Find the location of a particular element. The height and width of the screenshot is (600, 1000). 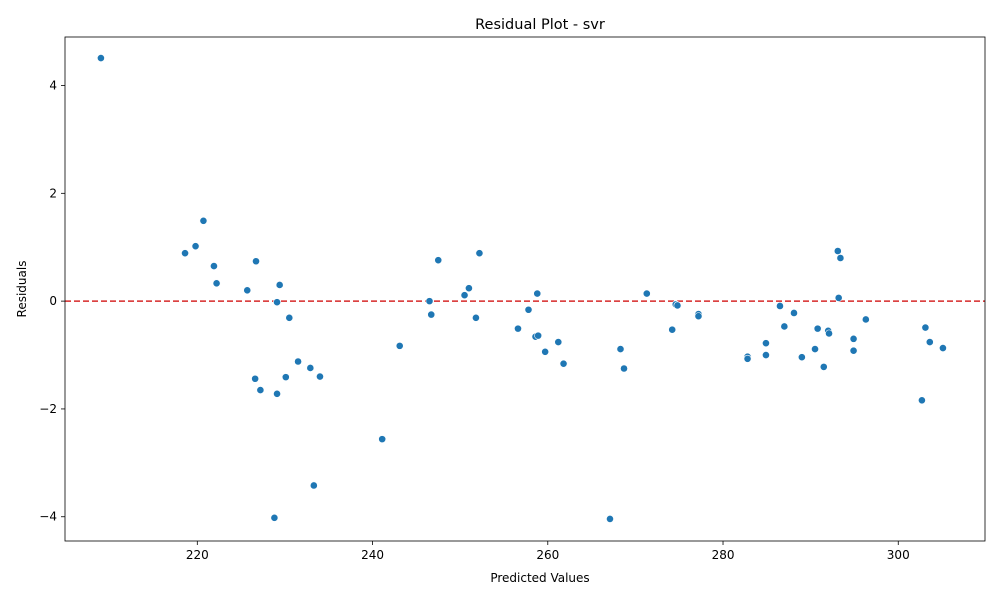

x-axis-label: Predicted Values is located at coordinates (539, 578).